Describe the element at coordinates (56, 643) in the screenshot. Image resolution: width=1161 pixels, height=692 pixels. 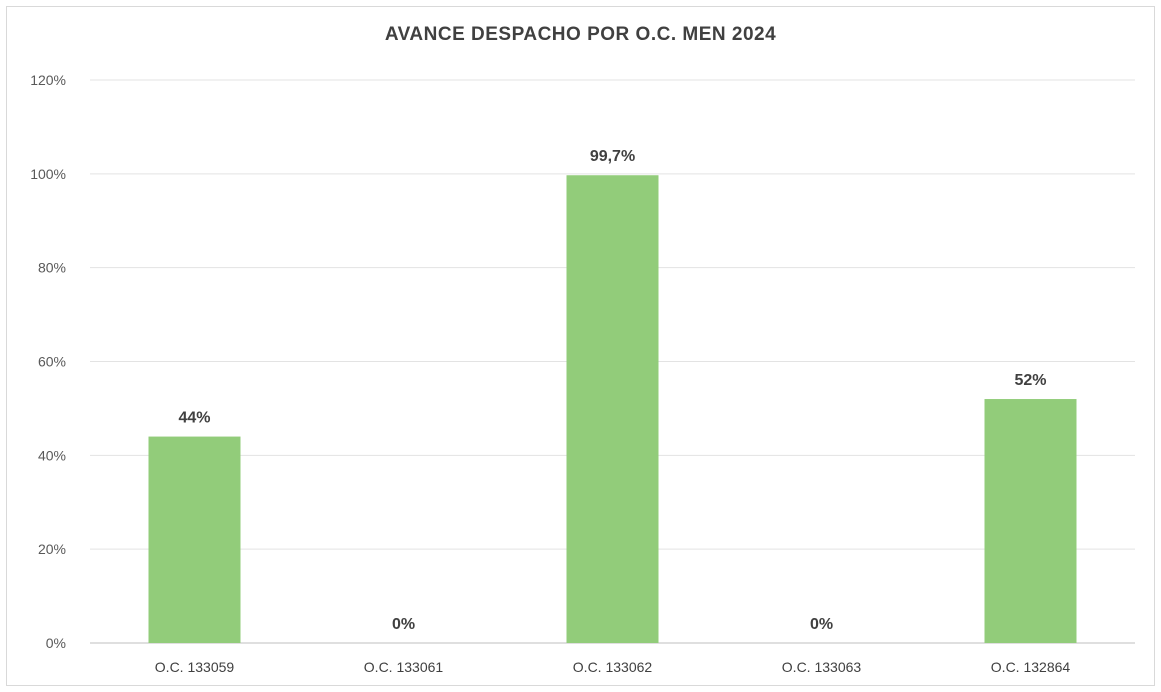
I see `y-tick-label: 0%` at that location.